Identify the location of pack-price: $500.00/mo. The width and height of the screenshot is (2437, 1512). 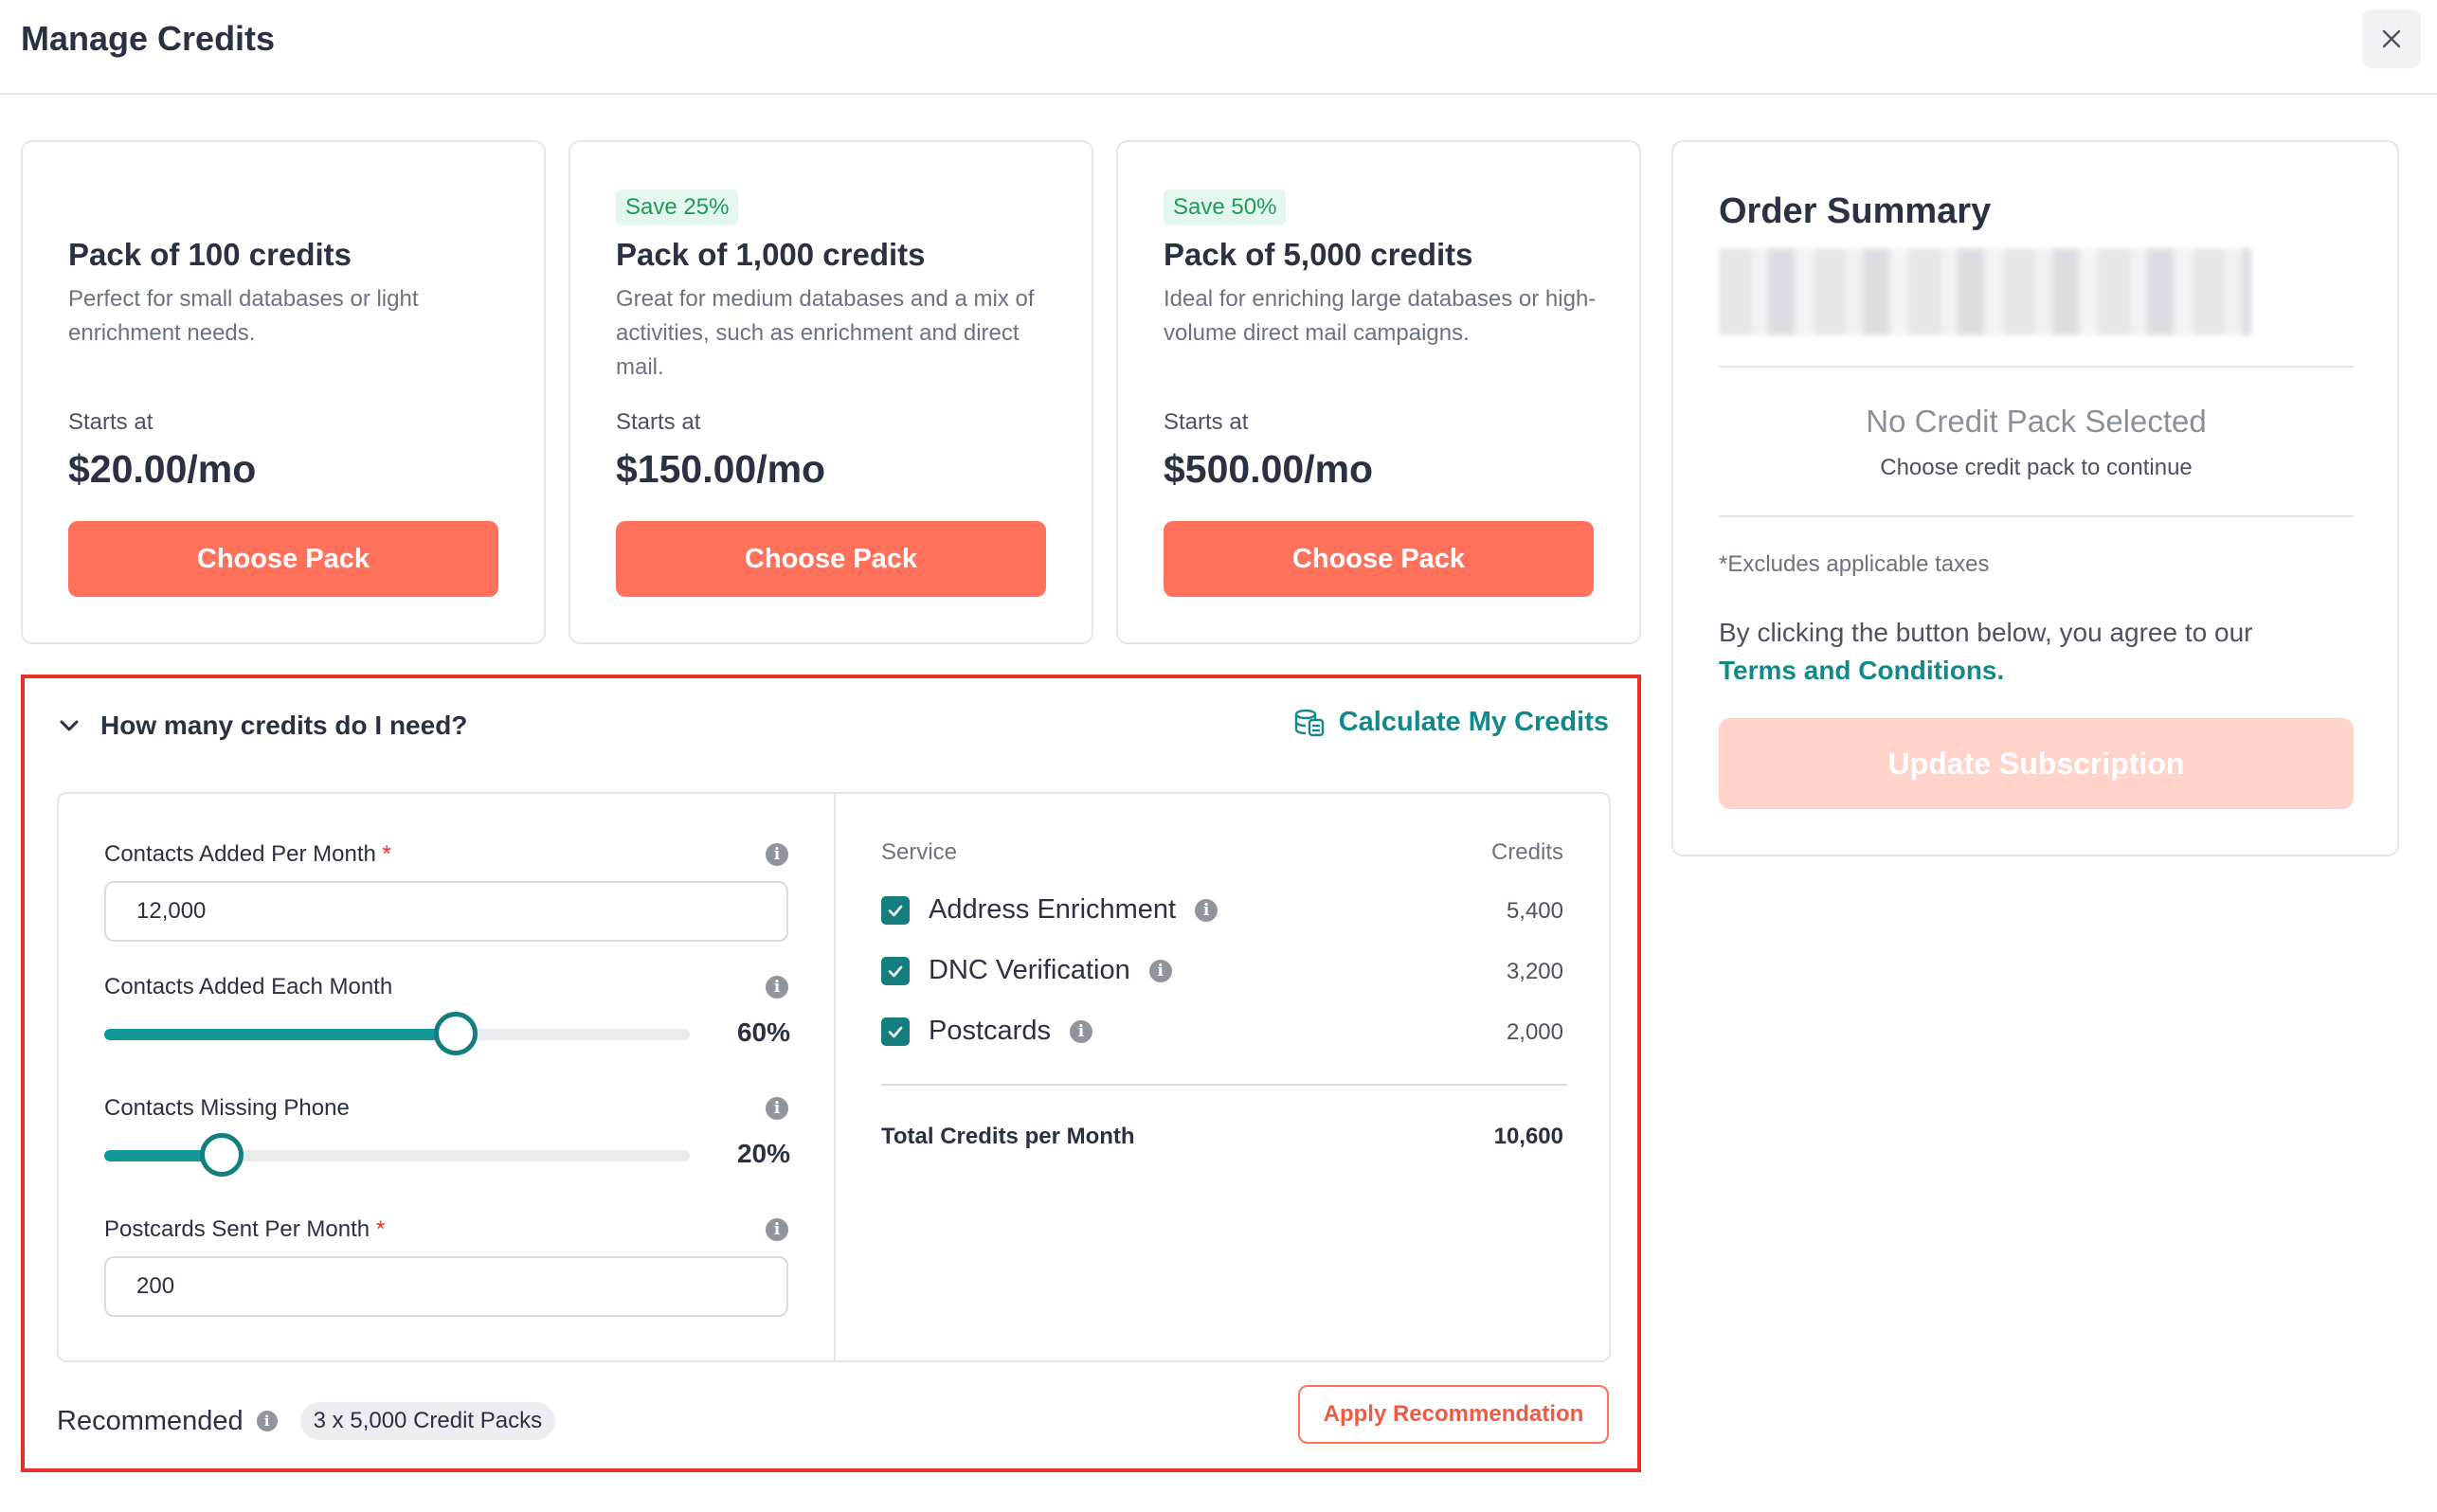
(1269, 469).